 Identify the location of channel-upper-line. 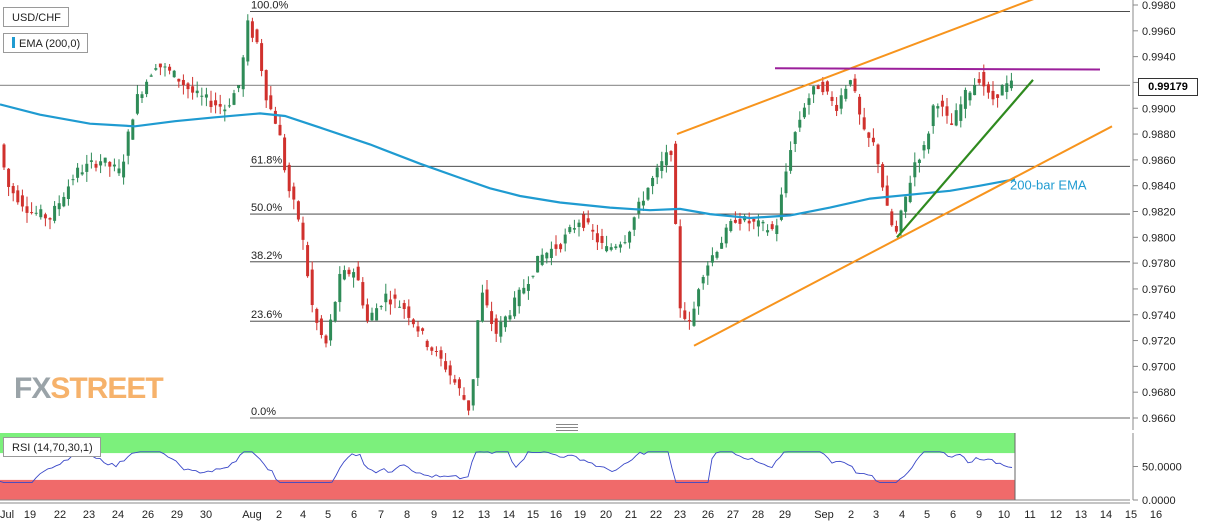
(855, 67).